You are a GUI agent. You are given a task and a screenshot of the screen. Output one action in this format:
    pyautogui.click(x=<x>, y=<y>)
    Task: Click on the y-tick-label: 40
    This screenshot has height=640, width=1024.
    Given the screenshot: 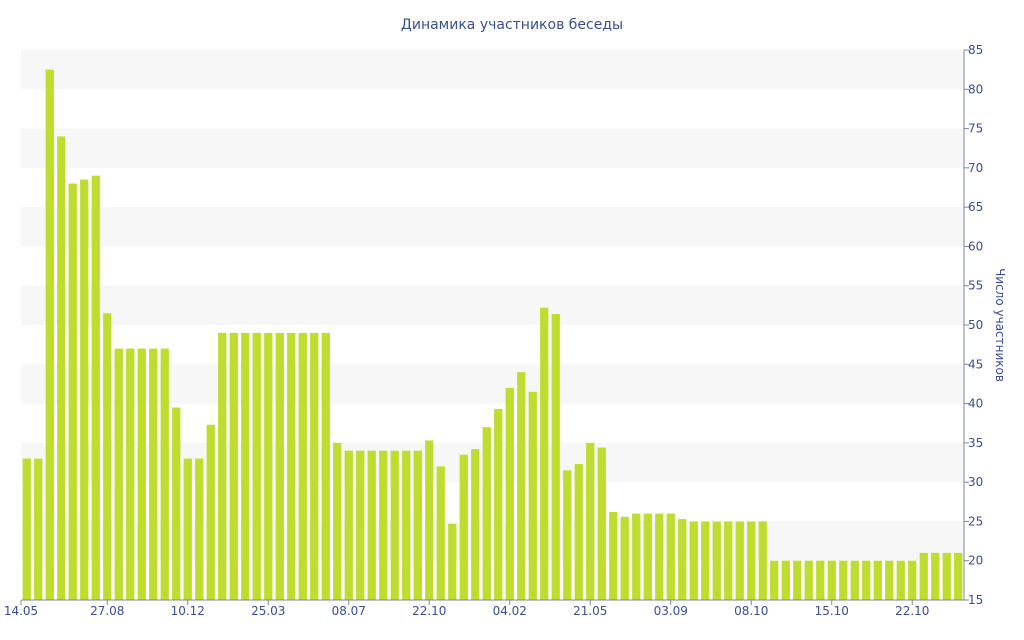 What is the action you would take?
    pyautogui.click(x=975, y=404)
    